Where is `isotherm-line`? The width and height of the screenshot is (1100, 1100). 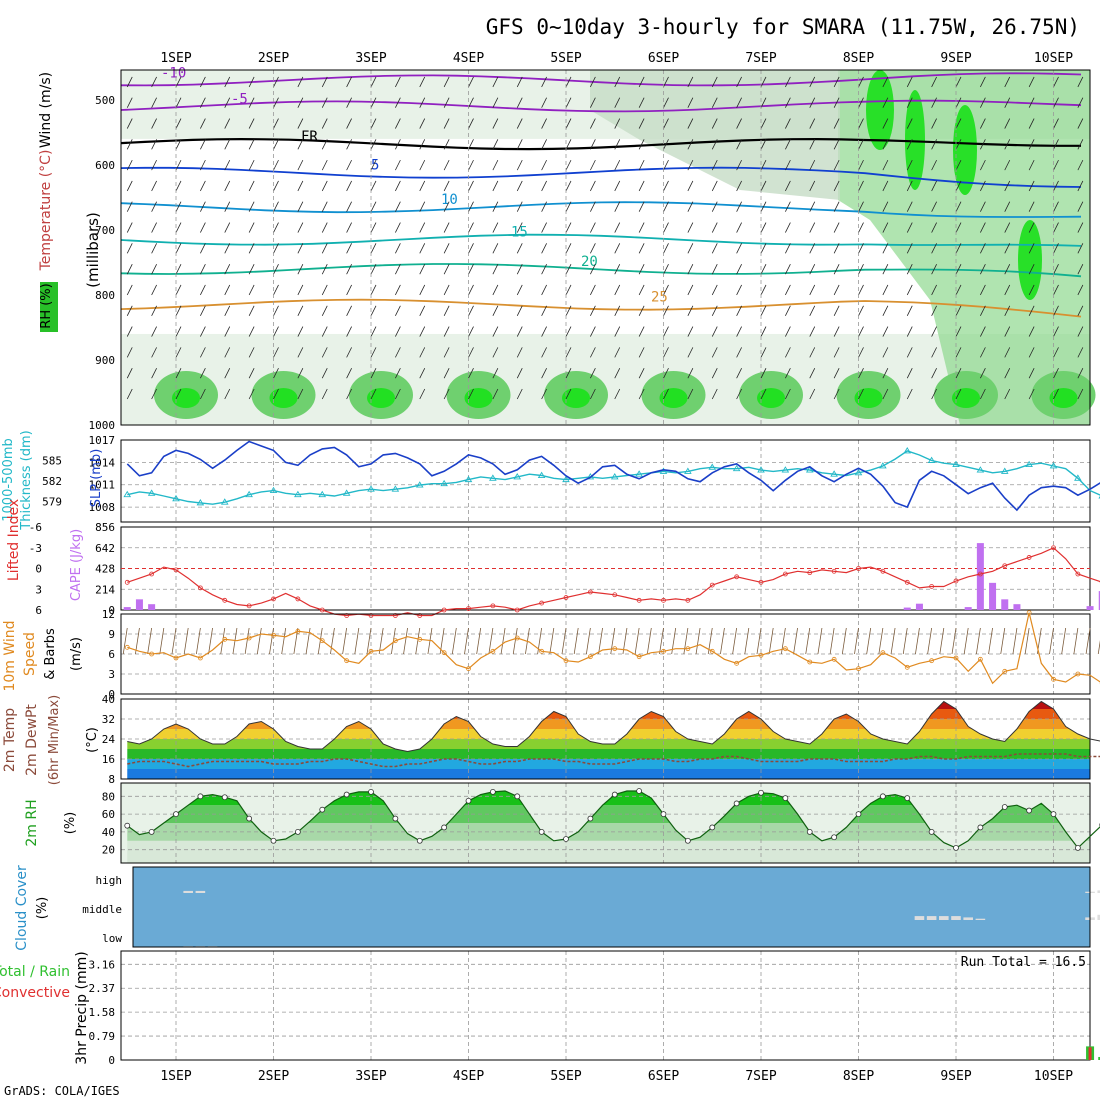
isotherm-line is located at coordinates (601, 270).